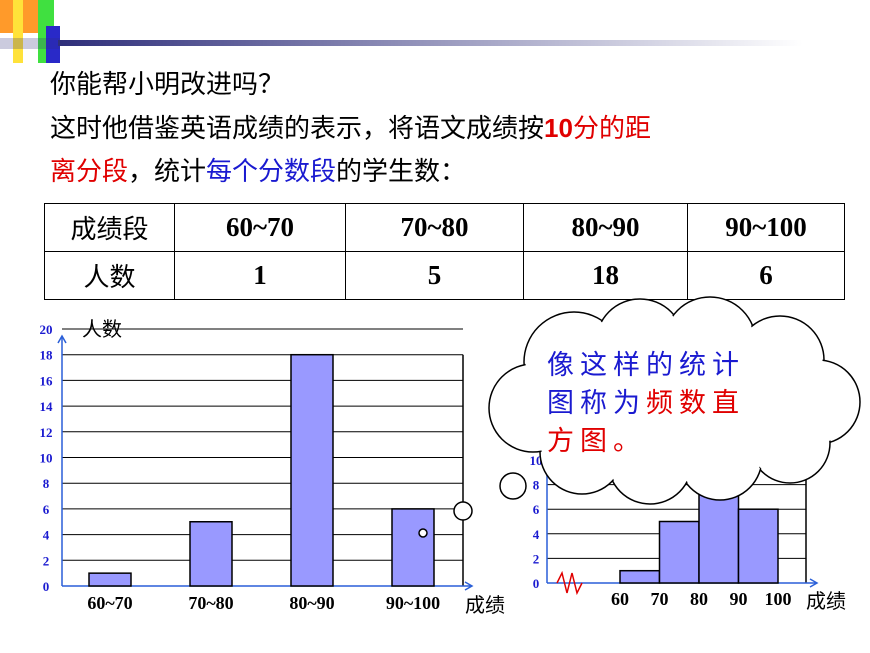  What do you see at coordinates (558, 128) in the screenshot?
I see `header-line-2-number: 10` at bounding box center [558, 128].